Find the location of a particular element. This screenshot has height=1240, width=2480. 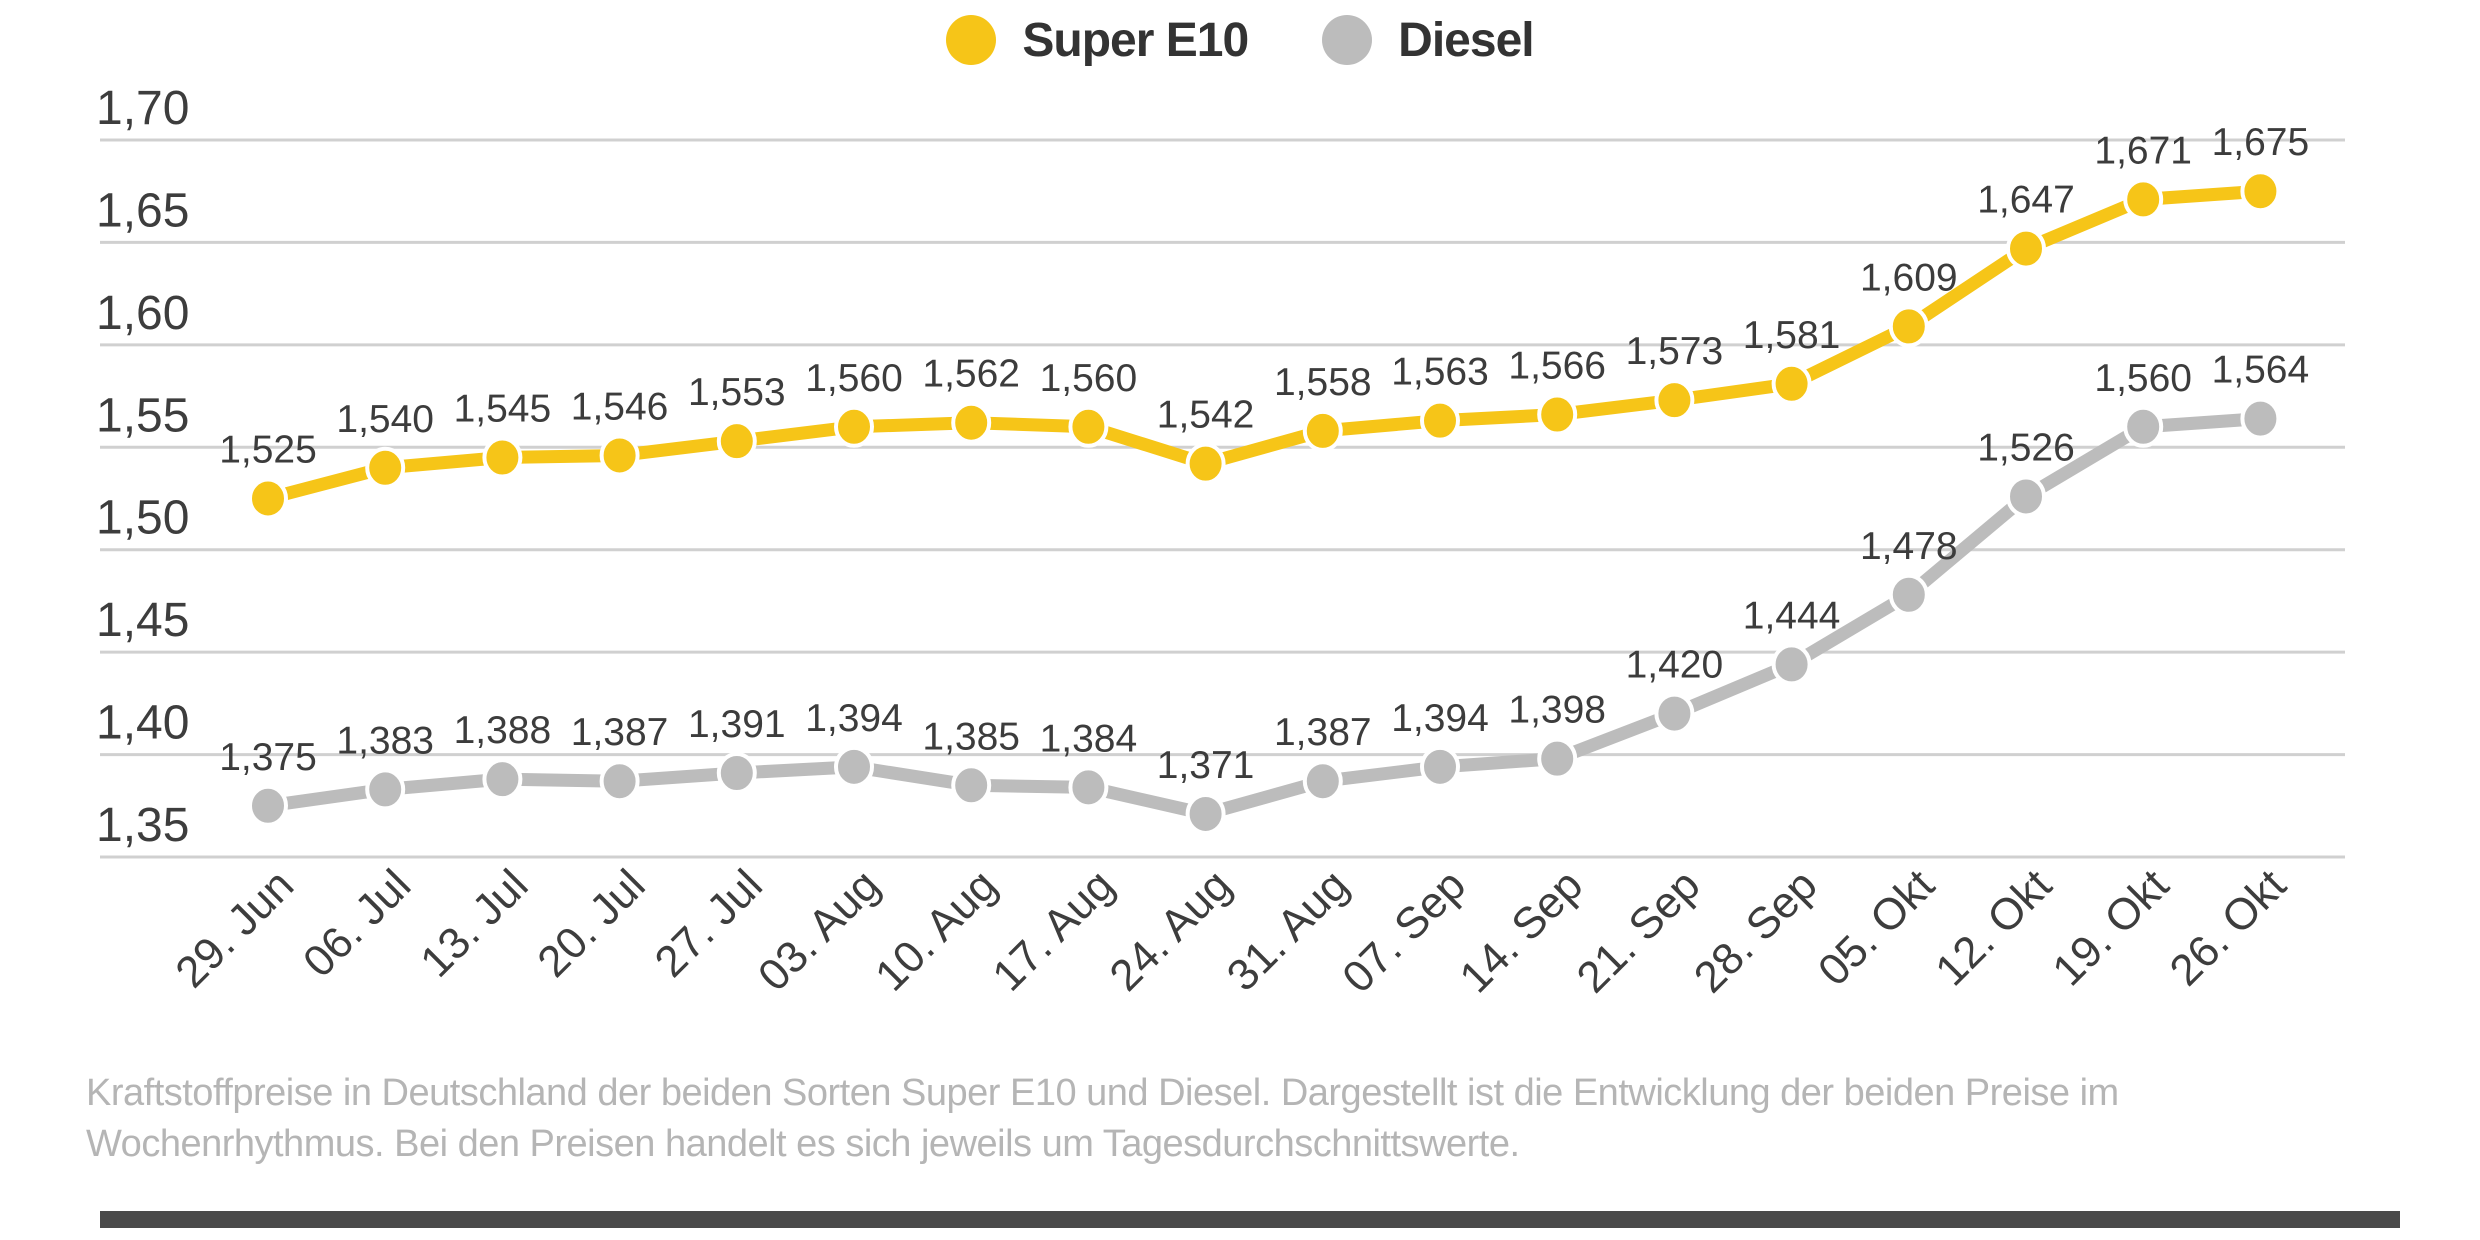

data-point-label: 1,647 is located at coordinates (2026, 200).